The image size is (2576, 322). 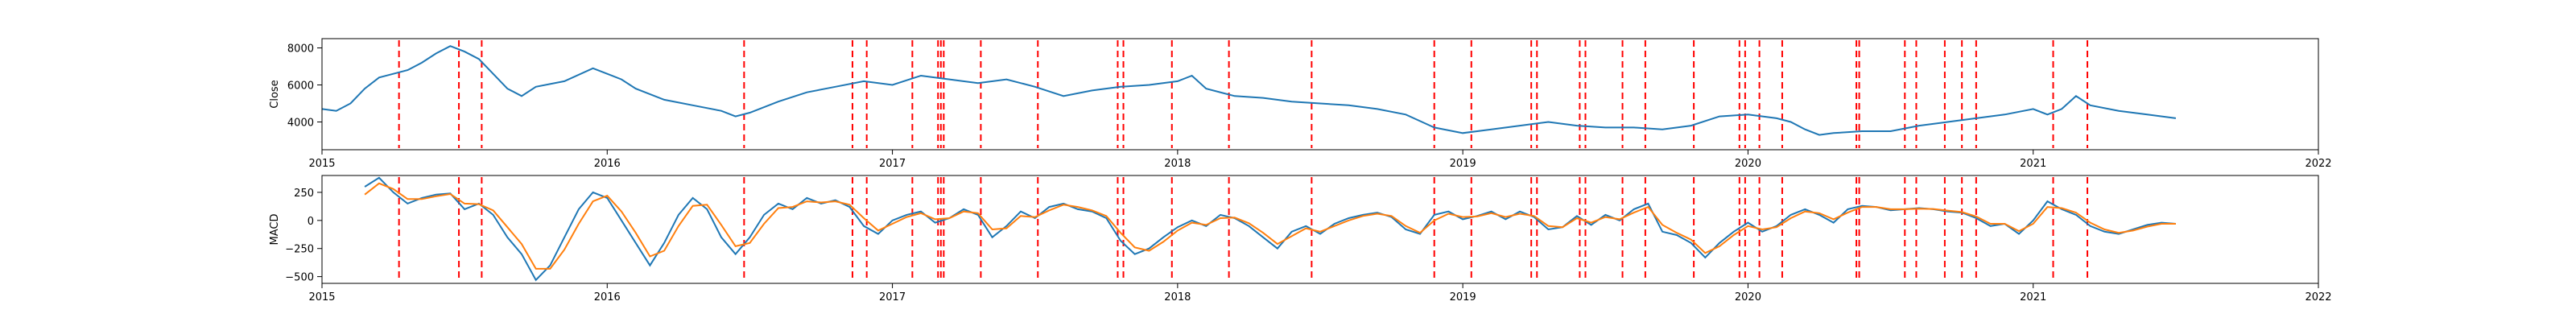 What do you see at coordinates (2318, 164) in the screenshot?
I see `close-x-tick-label-7: 2022` at bounding box center [2318, 164].